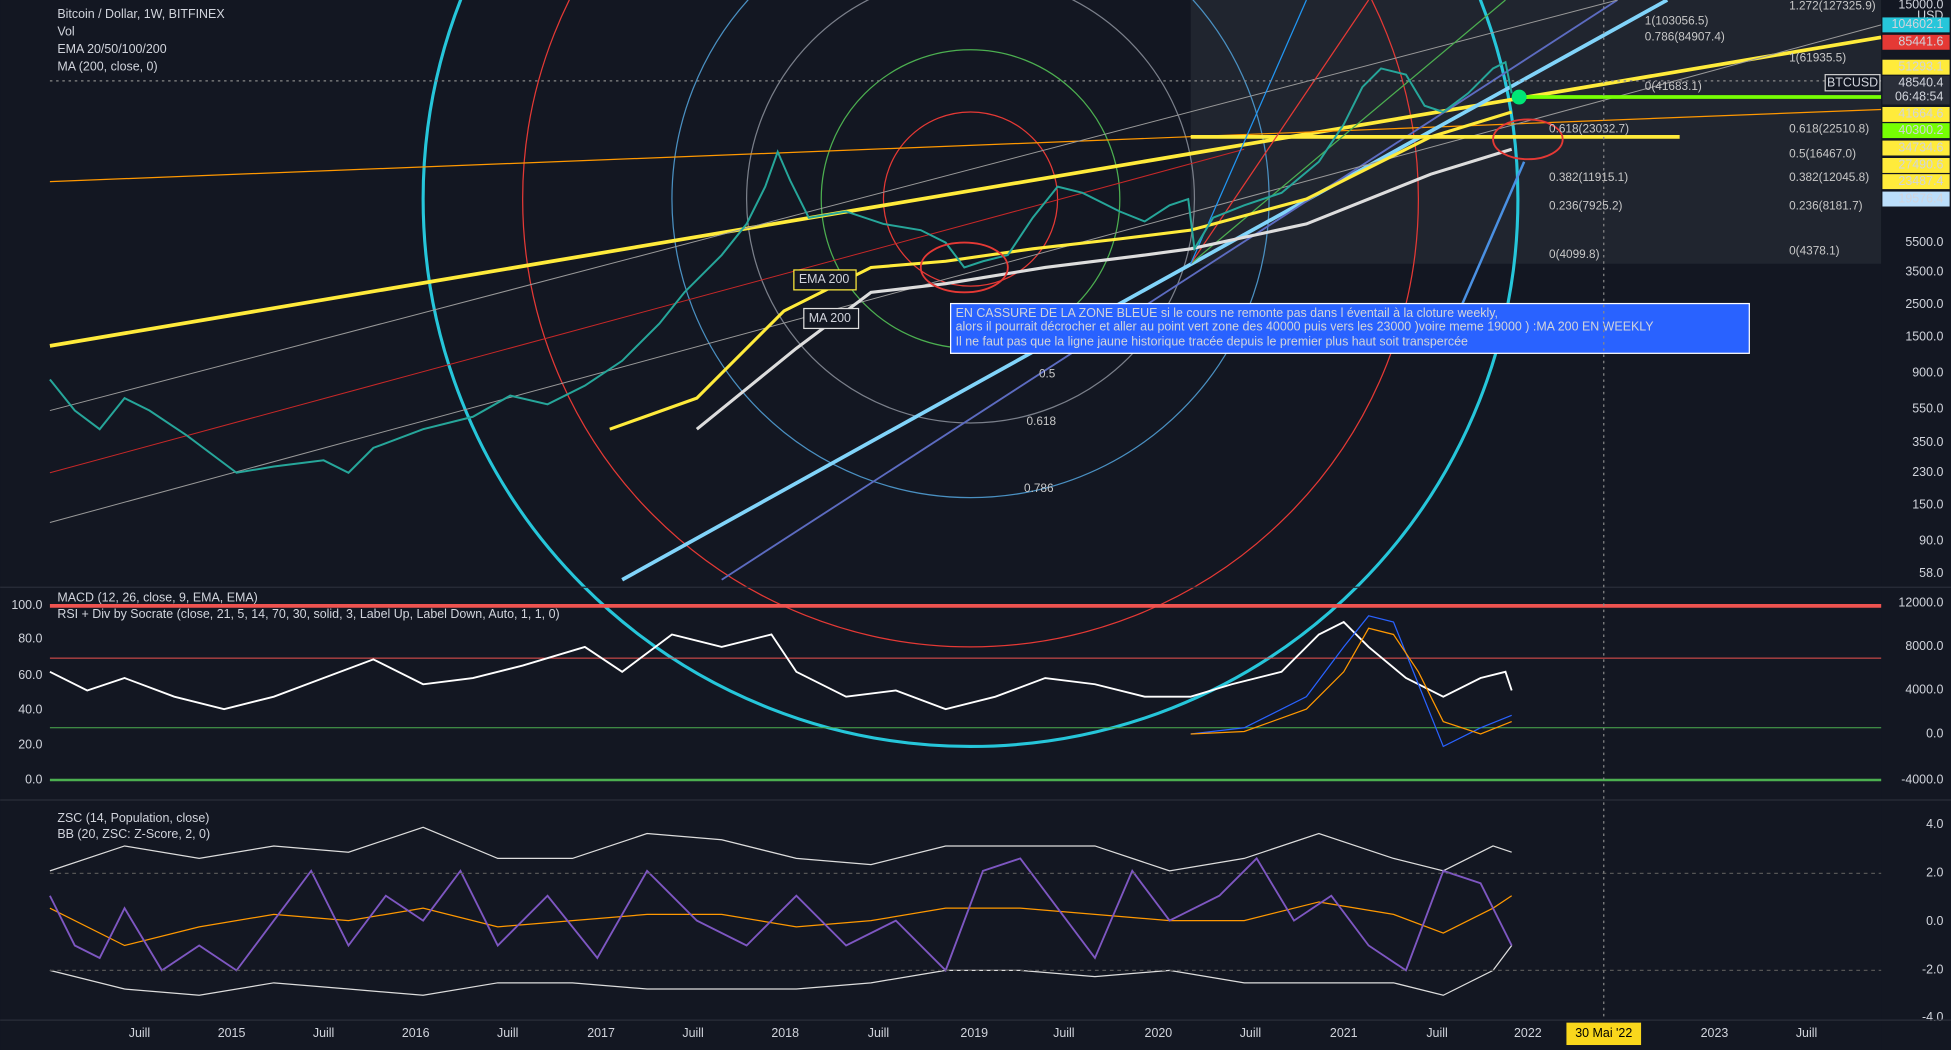 The height and width of the screenshot is (1050, 1951). Describe the element at coordinates (781, 970) in the screenshot. I see `bb-lower` at that location.